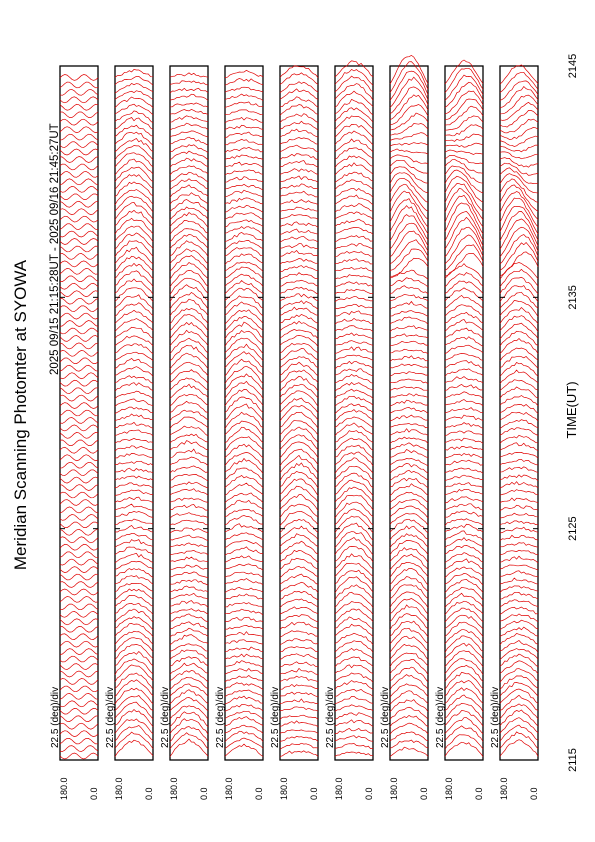  What do you see at coordinates (385, 717) in the screenshot?
I see `scale-label: 22.5 (deg)/div` at bounding box center [385, 717].